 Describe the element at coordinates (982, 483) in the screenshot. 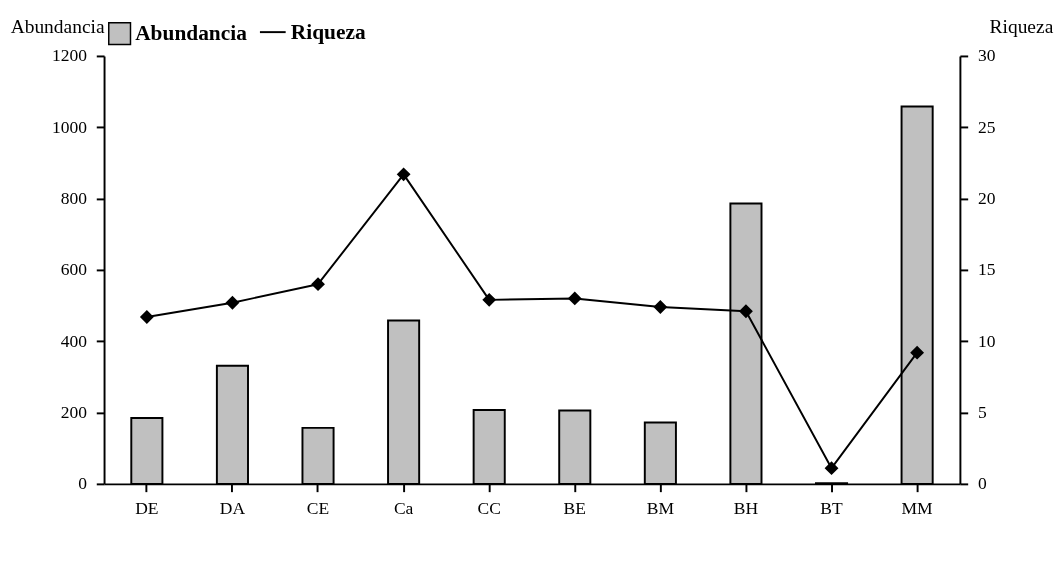

I see `y2-tick-label: 0` at that location.